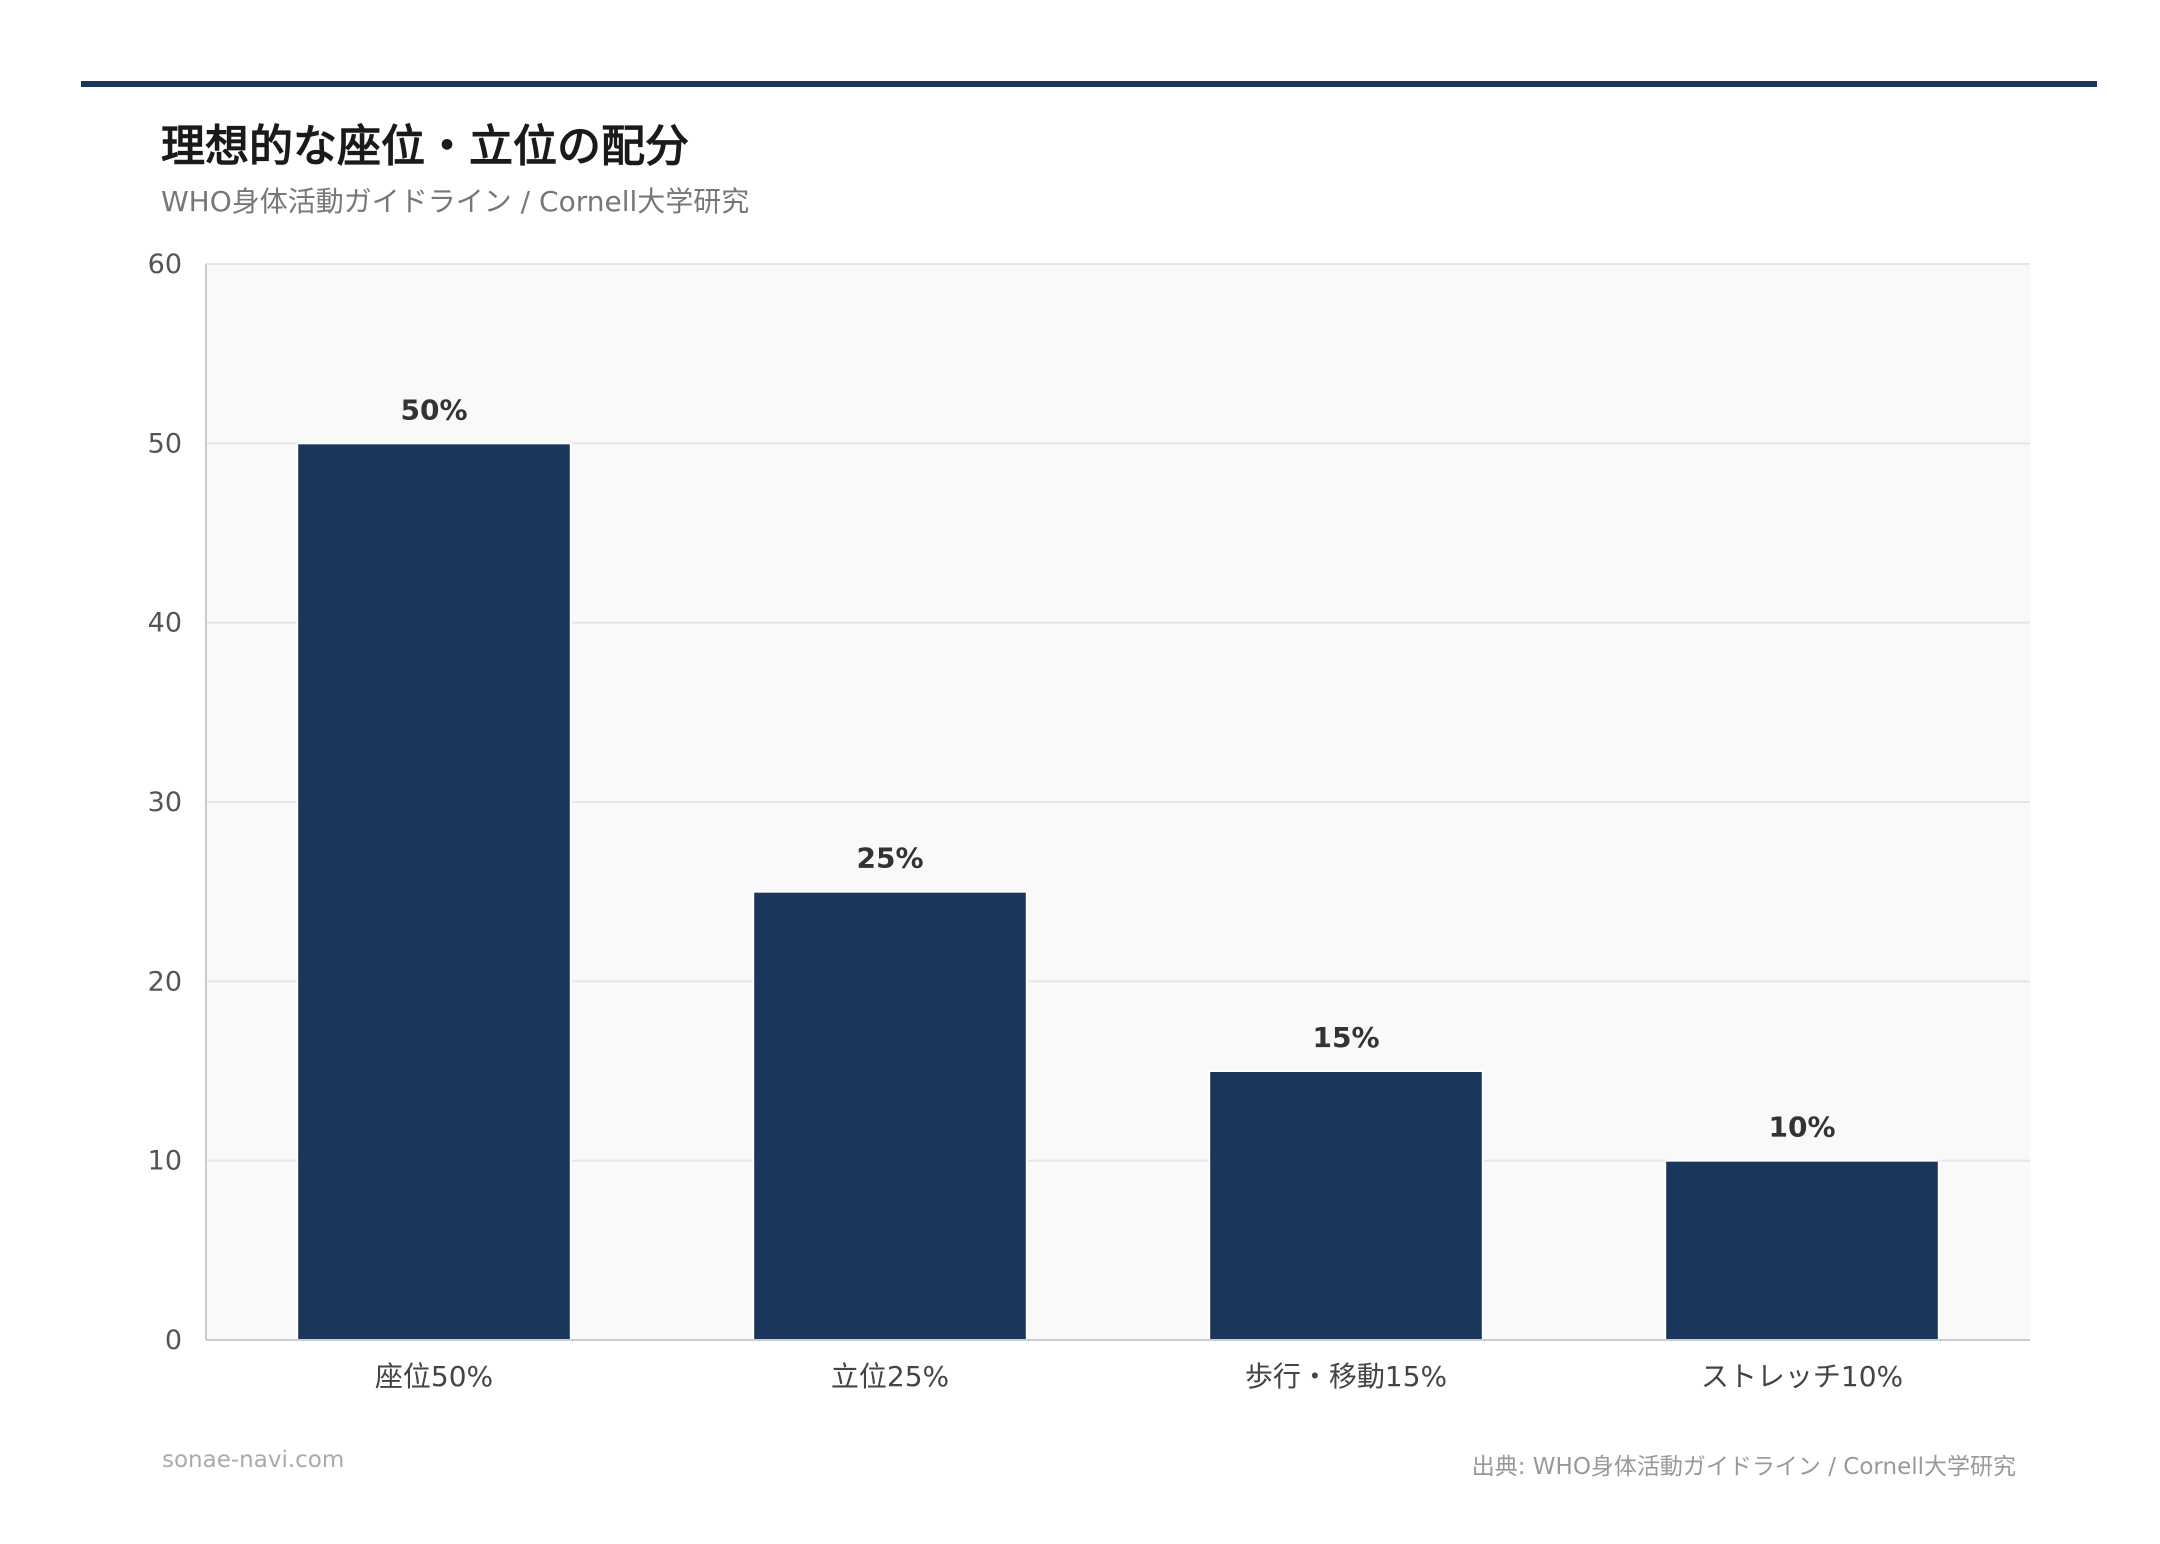 The image size is (2160, 1544). Describe the element at coordinates (434, 1376) in the screenshot. I see `x-category-label: 座位50%` at that location.